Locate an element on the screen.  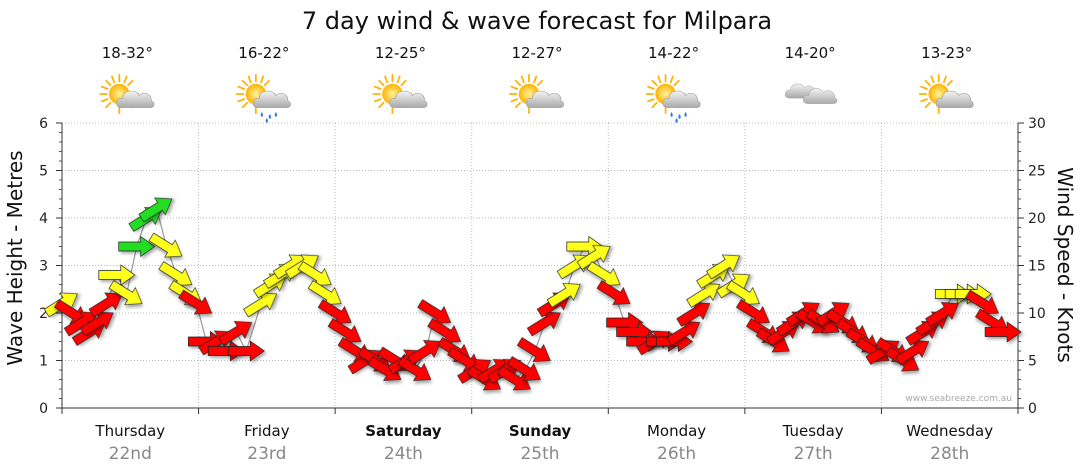
day-name-label: Monday is located at coordinates (676, 431).